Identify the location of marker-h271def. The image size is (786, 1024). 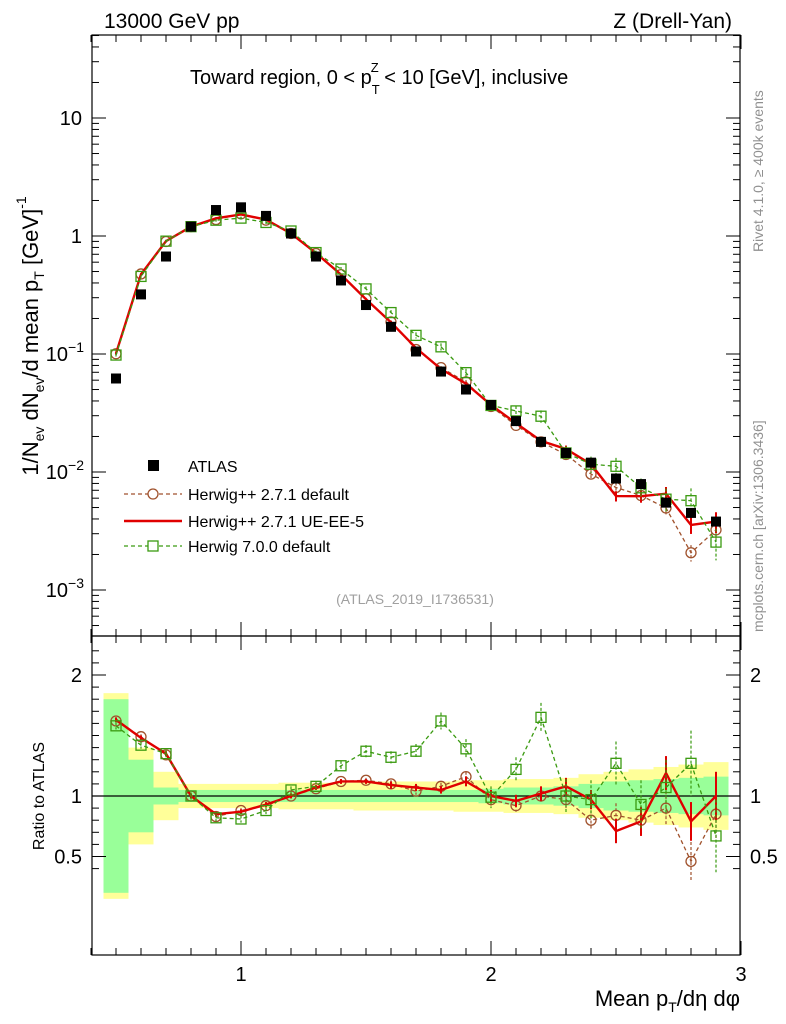
(691, 553).